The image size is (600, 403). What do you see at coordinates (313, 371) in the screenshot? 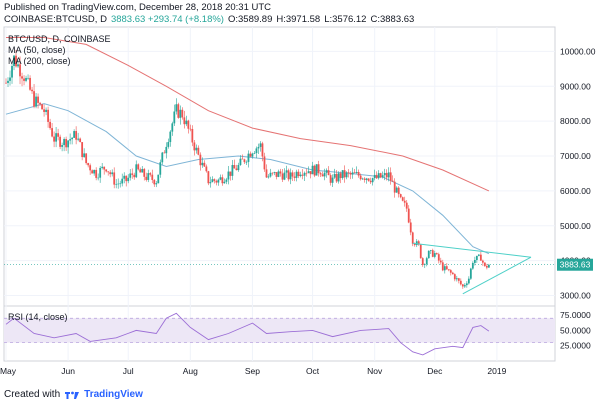
I see `time-tick-label: Oct` at bounding box center [313, 371].